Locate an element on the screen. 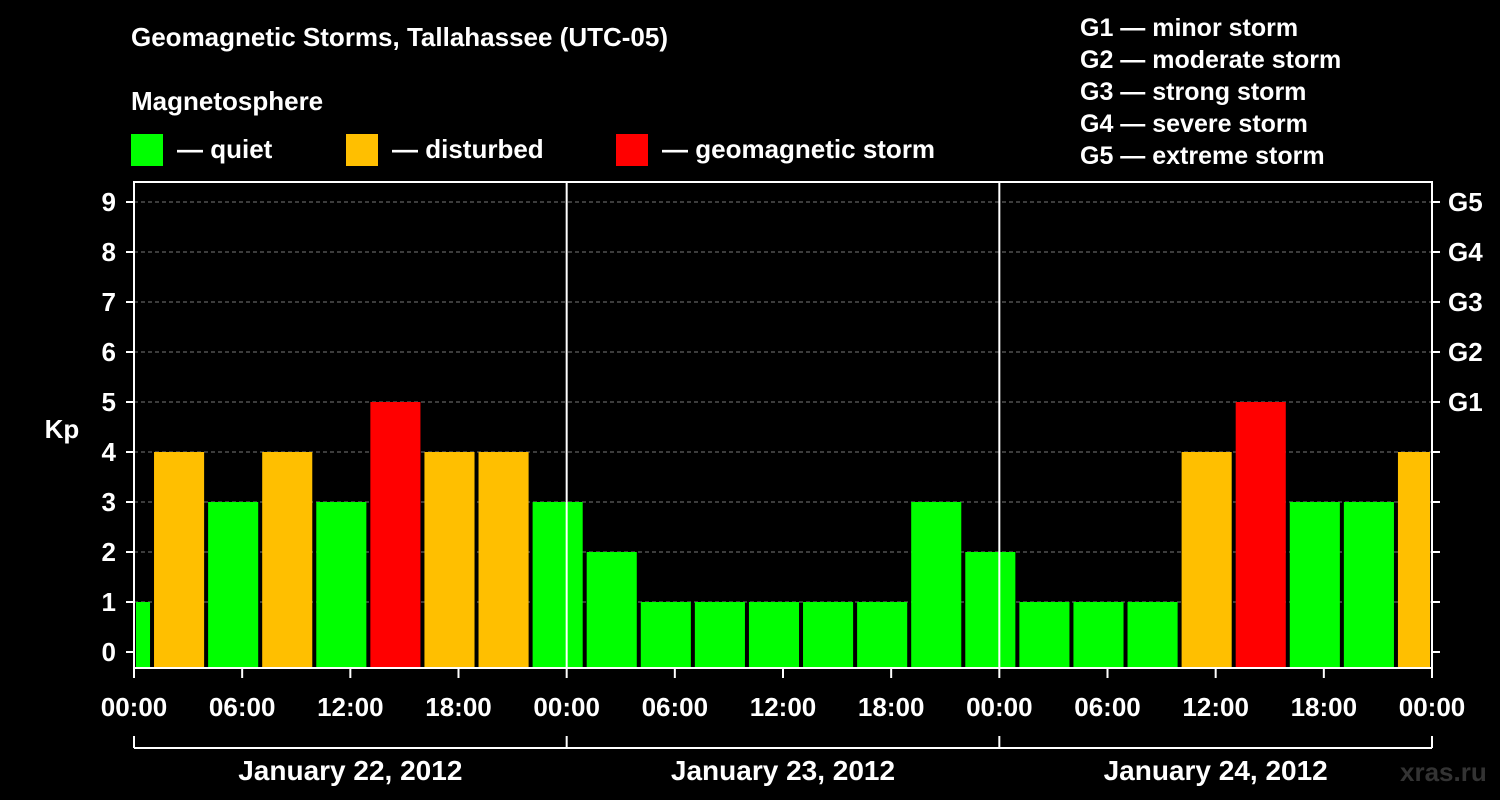  chart-title: Geomagnetic Storms, Tallahassee (UTC-05) is located at coordinates (400, 37).